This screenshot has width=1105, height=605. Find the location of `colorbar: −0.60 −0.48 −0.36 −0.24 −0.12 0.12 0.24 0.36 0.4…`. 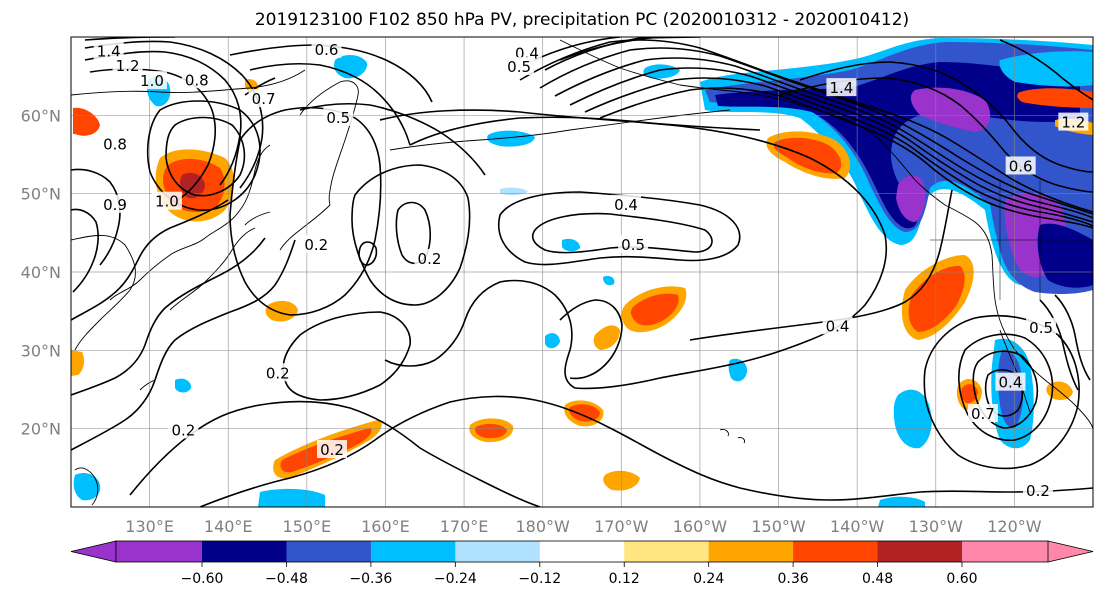

colorbar: −0.60 −0.48 −0.36 −0.24 −0.12 0.12 0.24 0.36 0.4… is located at coordinates (582, 563).